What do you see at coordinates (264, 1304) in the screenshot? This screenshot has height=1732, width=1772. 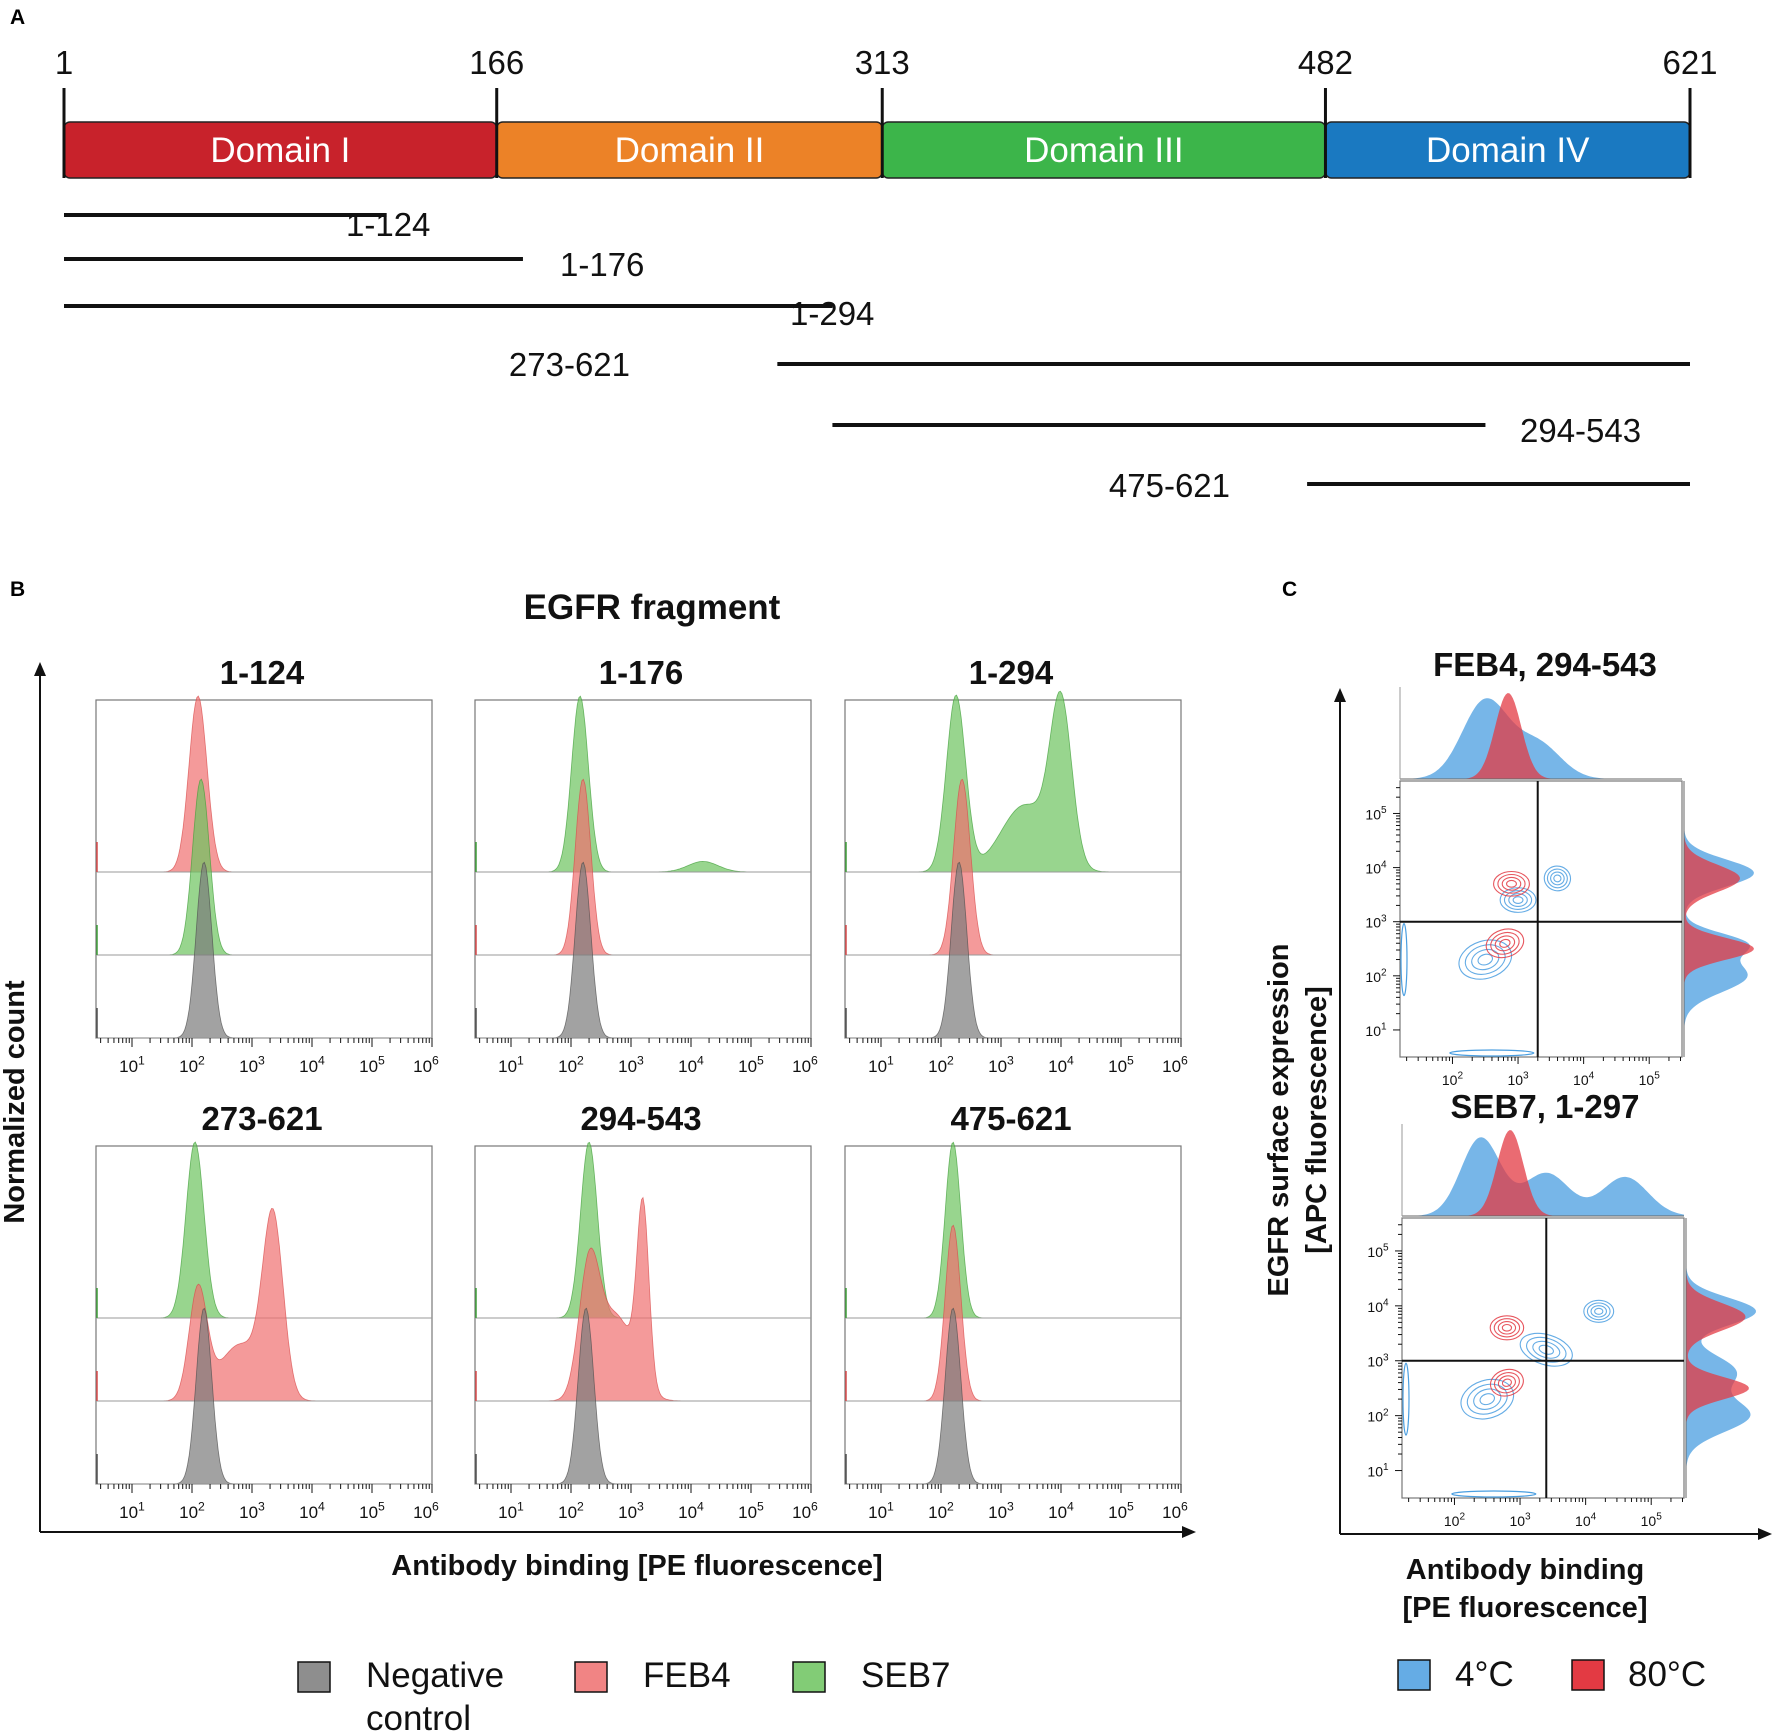 I see `histogram-feb4` at bounding box center [264, 1304].